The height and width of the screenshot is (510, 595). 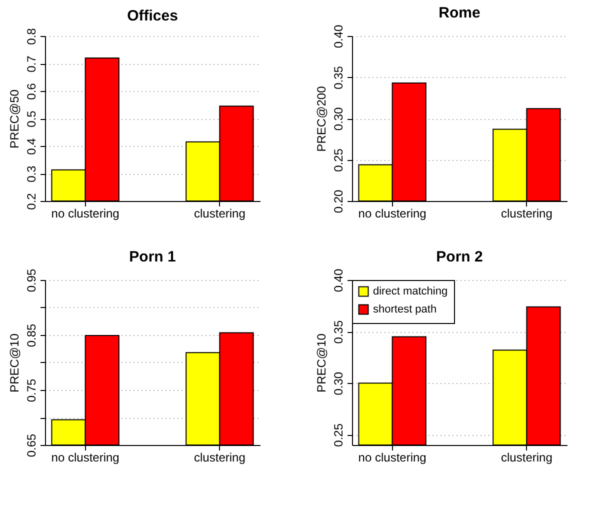 I want to click on y-tick-label: 0.20, so click(x=339, y=202).